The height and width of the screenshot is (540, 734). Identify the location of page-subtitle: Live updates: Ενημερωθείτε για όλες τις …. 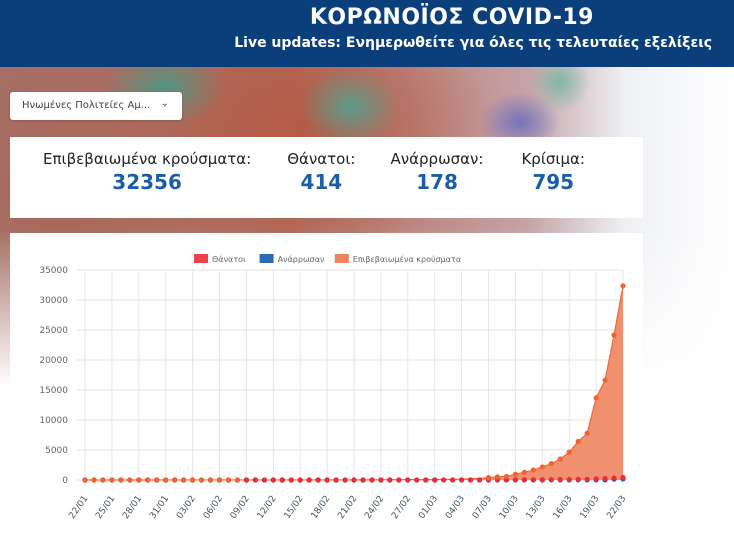
(473, 43).